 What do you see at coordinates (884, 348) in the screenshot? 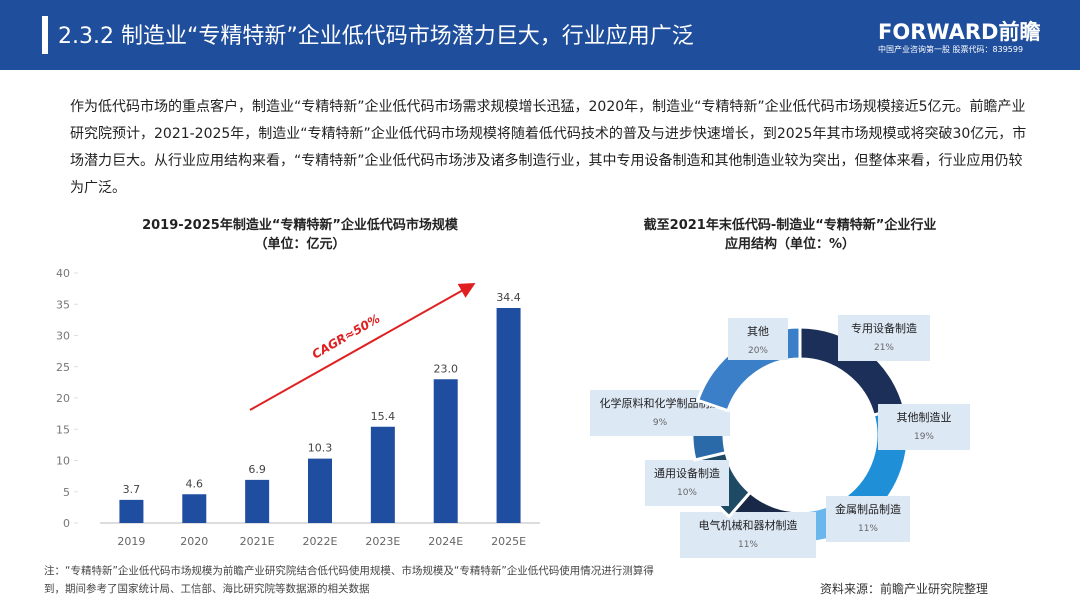
I see `segment-value: 21%` at bounding box center [884, 348].